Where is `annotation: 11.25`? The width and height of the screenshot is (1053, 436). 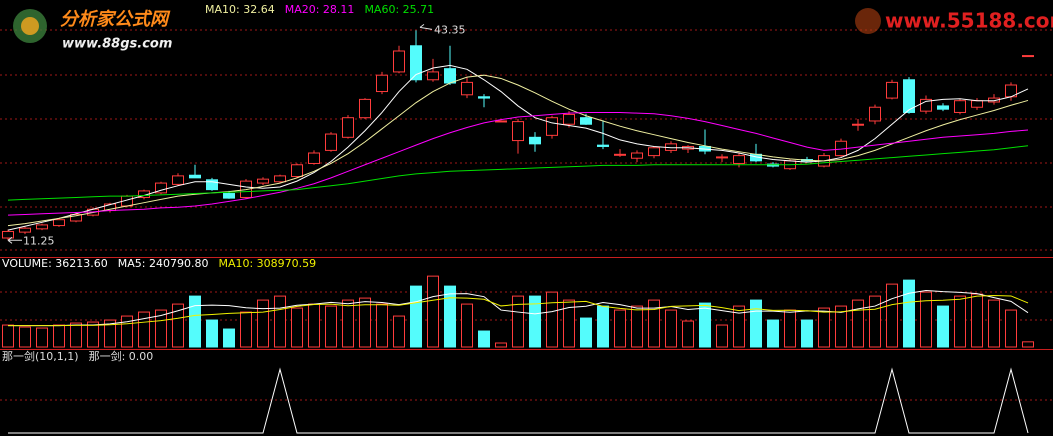
annotation: 11.25 is located at coordinates (39, 240).